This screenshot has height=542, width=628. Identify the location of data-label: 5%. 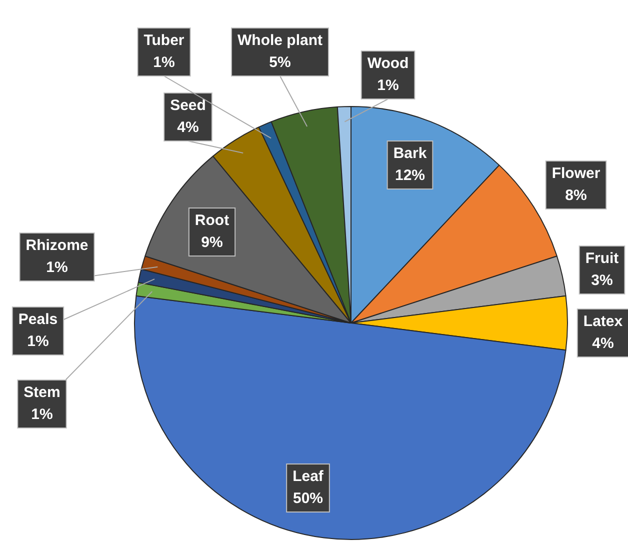
(280, 63).